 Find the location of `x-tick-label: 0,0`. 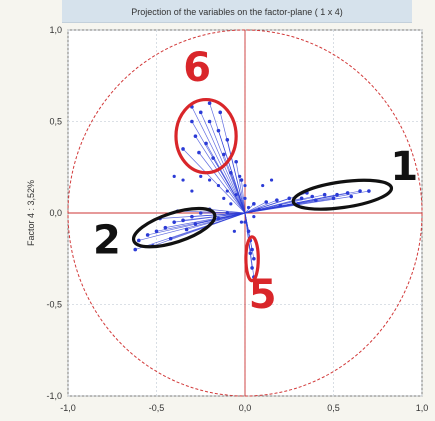

x-tick-label: 0,0 is located at coordinates (245, 408).